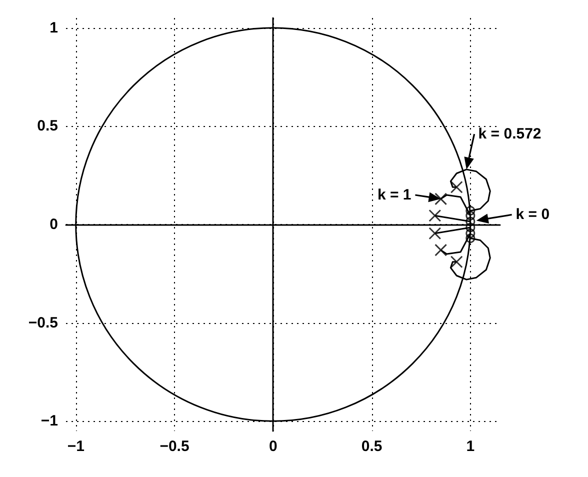 This screenshot has width=588, height=477. What do you see at coordinates (54, 224) in the screenshot?
I see `y-tick-label: 0` at bounding box center [54, 224].